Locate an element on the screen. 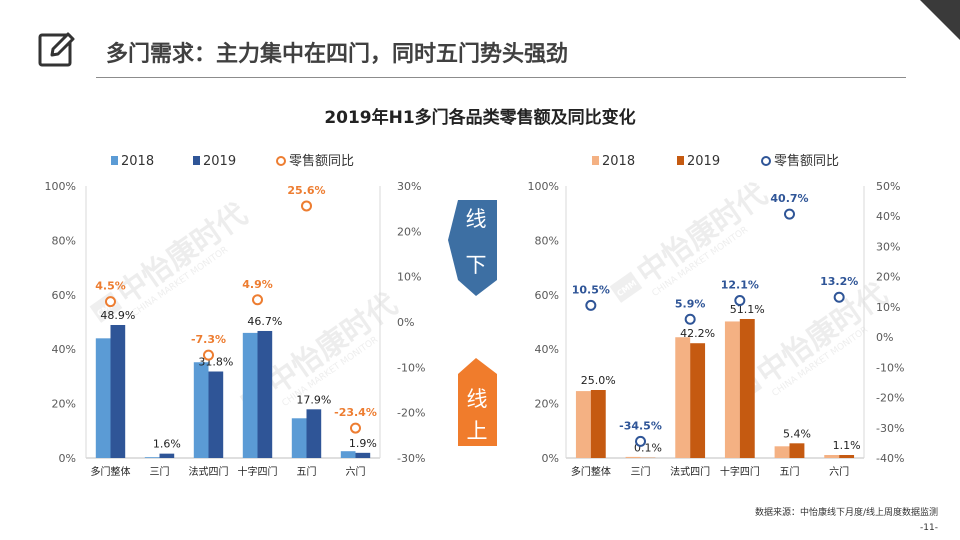  legend: 2018 2019 零售额同比 is located at coordinates (715, 161).